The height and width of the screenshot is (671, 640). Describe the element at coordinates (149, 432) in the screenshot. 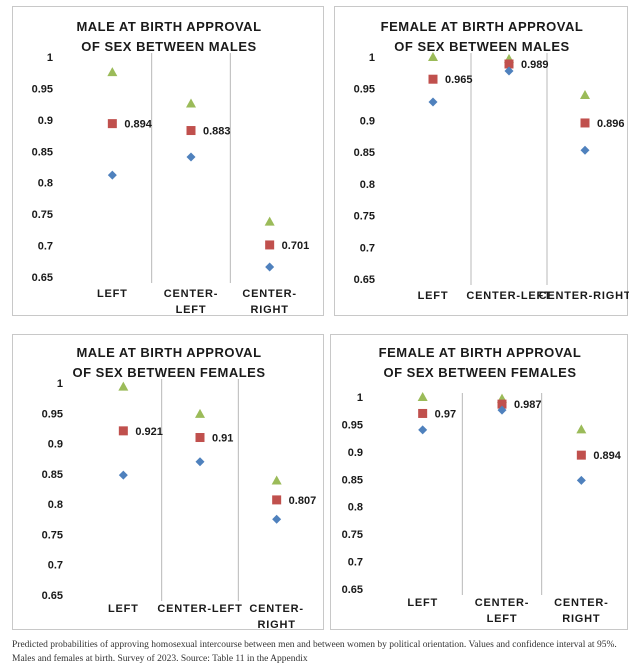

I see `data-label: 0.921` at that location.